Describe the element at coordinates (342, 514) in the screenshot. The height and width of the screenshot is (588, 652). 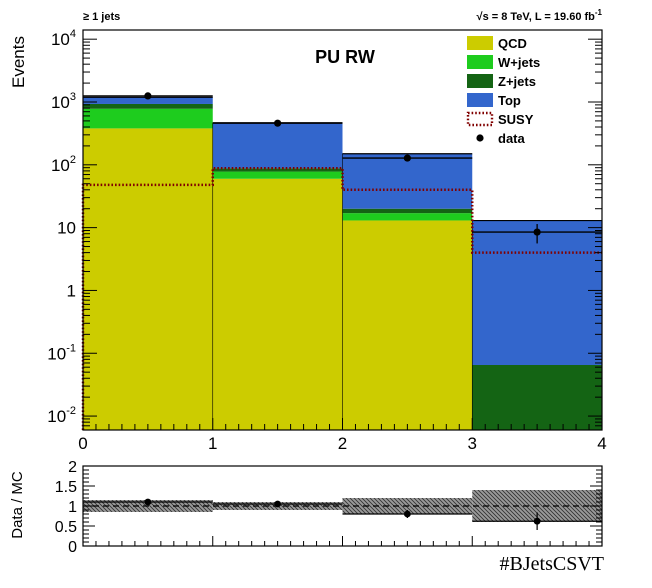
I see `ratio-points` at that location.